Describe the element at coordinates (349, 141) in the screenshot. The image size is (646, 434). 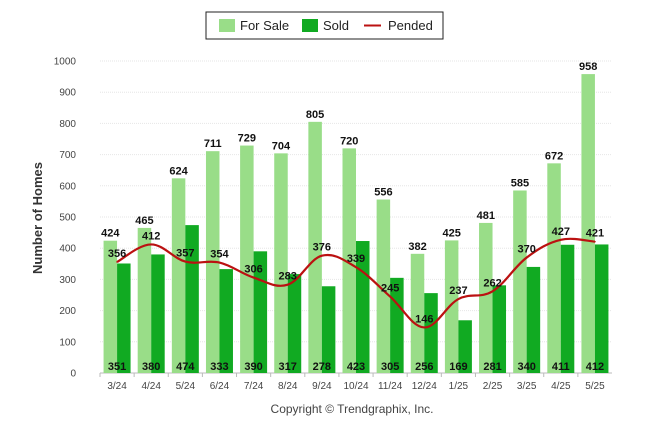
I see `for-sale-value-label: 720` at that location.